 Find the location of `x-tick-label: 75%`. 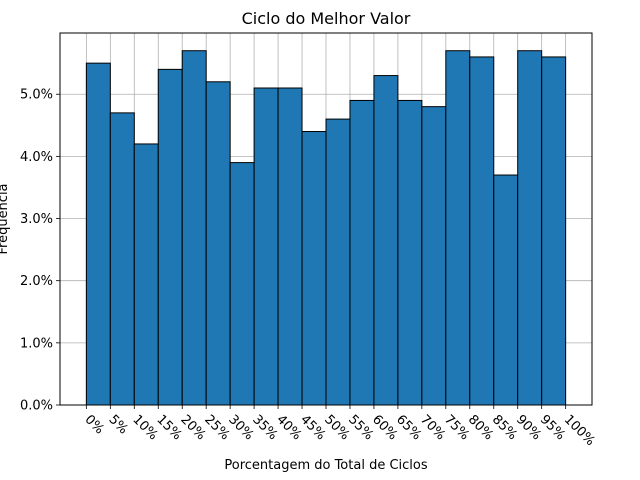

x-tick-label: 75% is located at coordinates (456, 427).